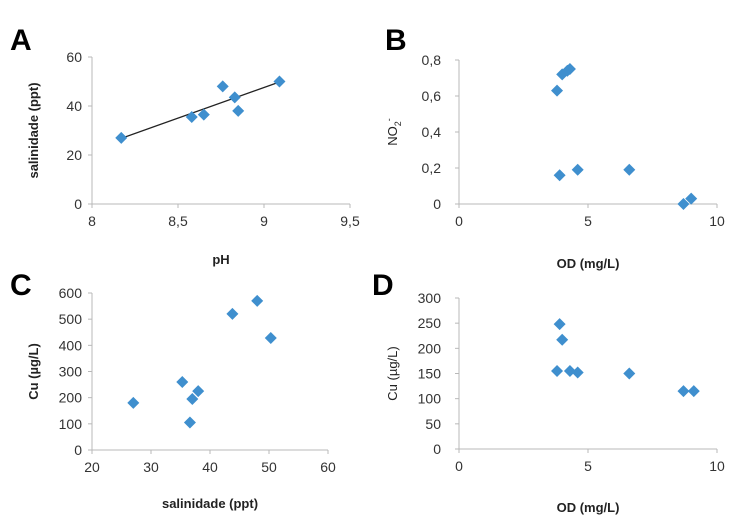 The height and width of the screenshot is (520, 733). What do you see at coordinates (151, 467) in the screenshot?
I see `panel-c-x-tick-label: 30` at bounding box center [151, 467].